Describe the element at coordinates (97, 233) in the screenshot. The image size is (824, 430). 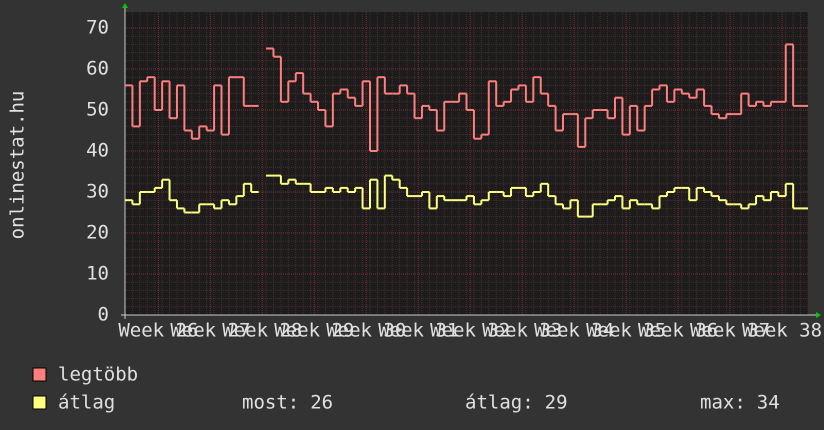
I see `y-tick-label: 20` at that location.